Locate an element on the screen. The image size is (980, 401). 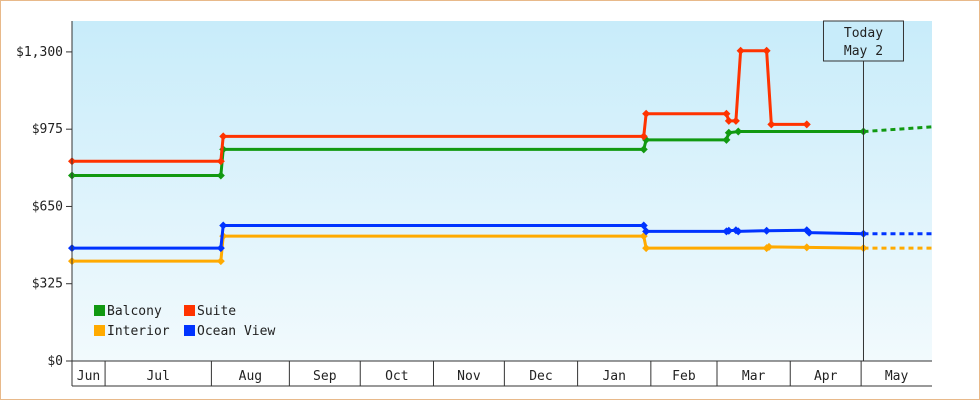
y-tick-label-2: $650 is located at coordinates (47, 206).